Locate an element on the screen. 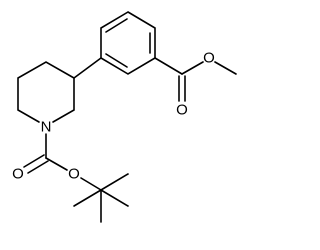 This screenshot has height=250, width=320. benzene-ring is located at coordinates (128, 43).